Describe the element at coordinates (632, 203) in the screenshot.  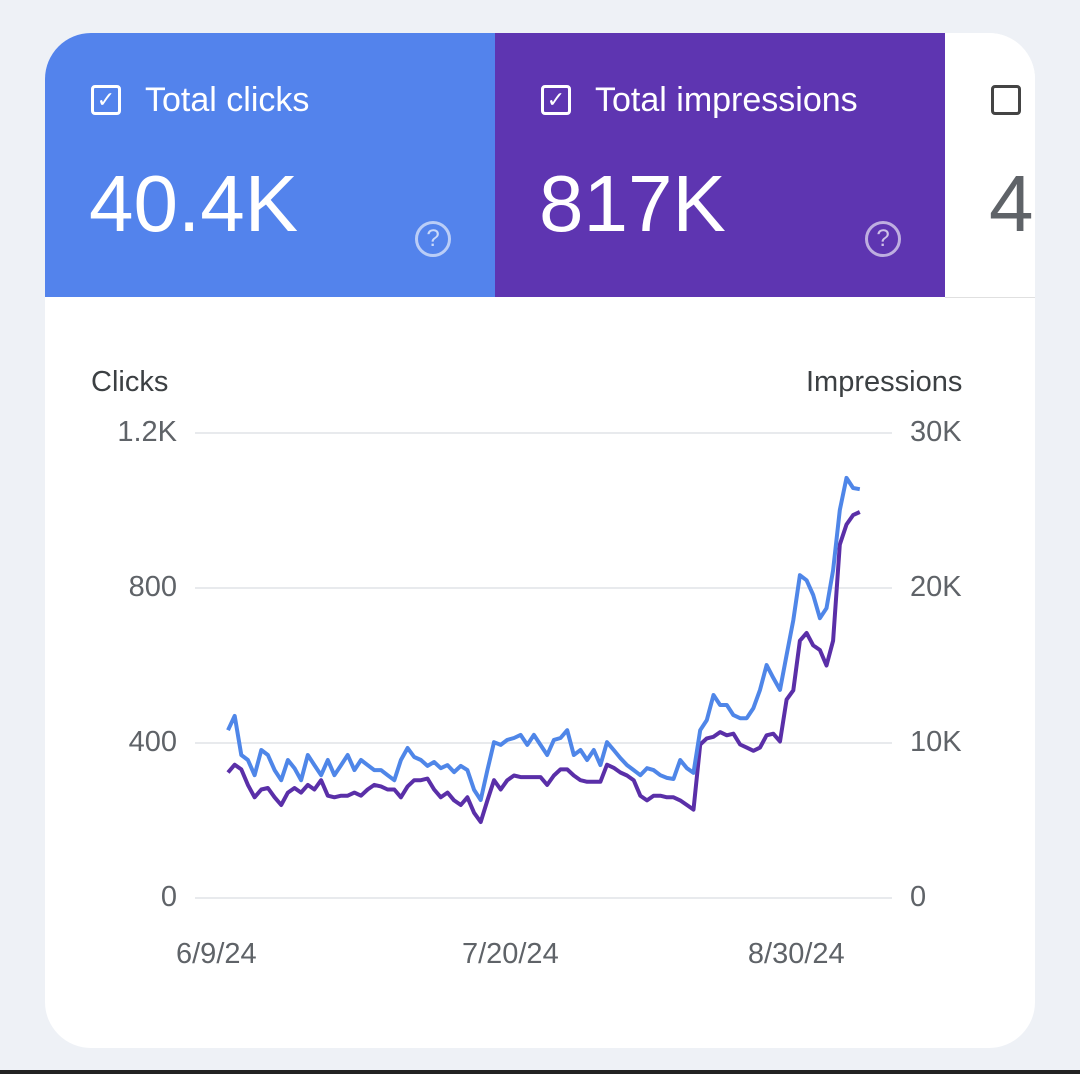
I see `tile-value: 817K` at that location.